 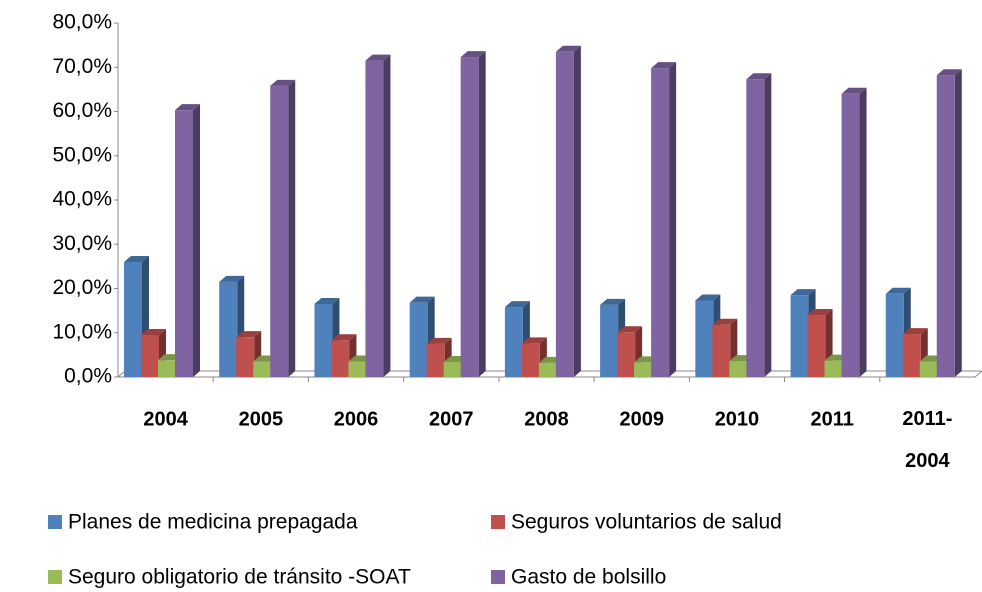 I want to click on x-tick-label: 2011-2004, so click(x=927, y=440).